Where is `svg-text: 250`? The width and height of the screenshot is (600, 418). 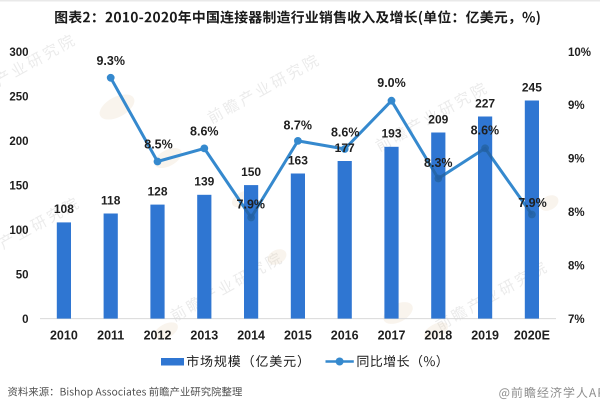
svg-text: 250 is located at coordinates (18, 97).